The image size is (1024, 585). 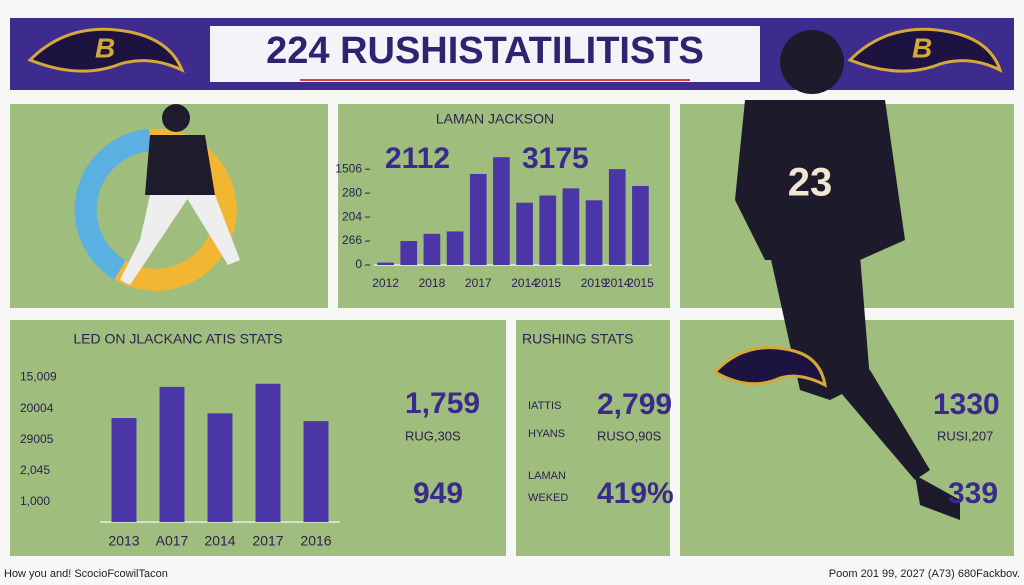 What do you see at coordinates (38, 377) in the screenshot?
I see `y-tick-label: 15,009` at bounding box center [38, 377].